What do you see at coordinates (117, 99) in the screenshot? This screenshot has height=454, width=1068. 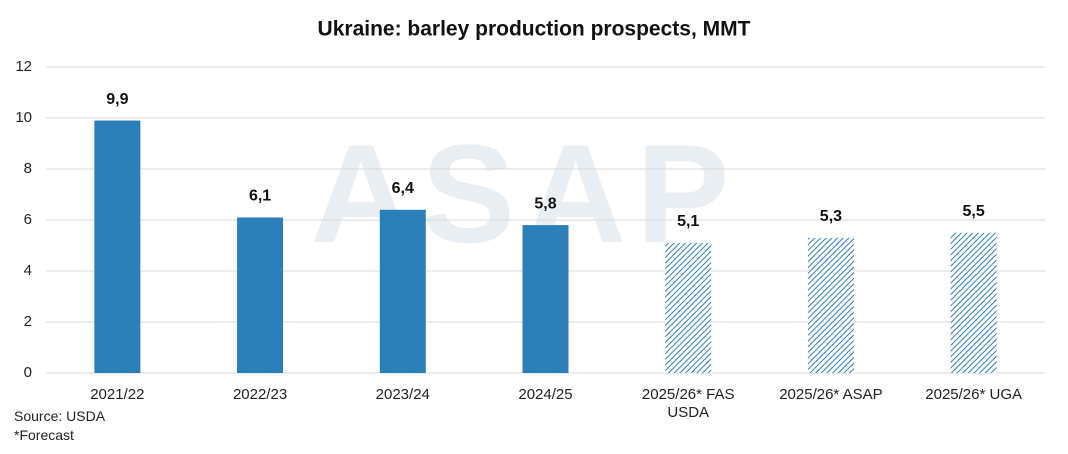 I see `value-label: 9,9` at bounding box center [117, 99].